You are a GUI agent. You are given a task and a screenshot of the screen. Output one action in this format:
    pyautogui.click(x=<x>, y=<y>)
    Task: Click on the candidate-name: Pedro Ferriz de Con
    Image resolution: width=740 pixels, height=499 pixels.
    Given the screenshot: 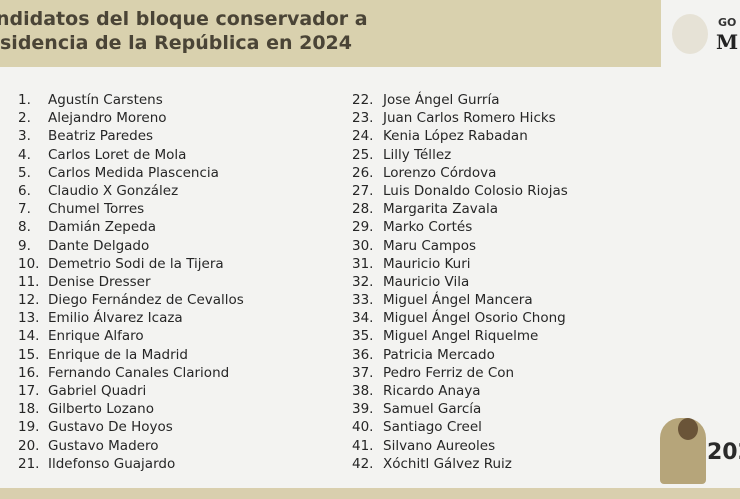 What is the action you would take?
    pyautogui.click(x=449, y=372)
    